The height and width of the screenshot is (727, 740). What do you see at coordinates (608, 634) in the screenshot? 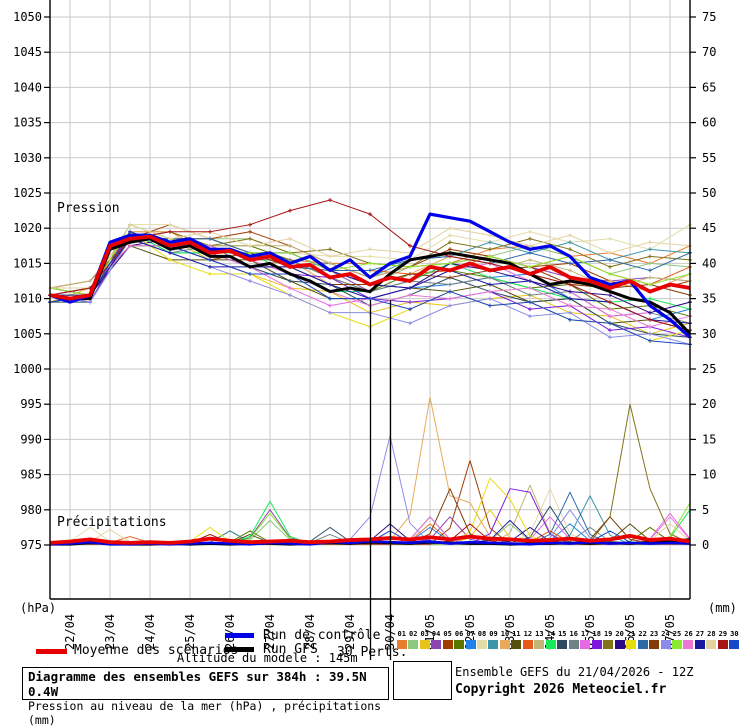
I see `member-number: 19` at bounding box center [608, 634].